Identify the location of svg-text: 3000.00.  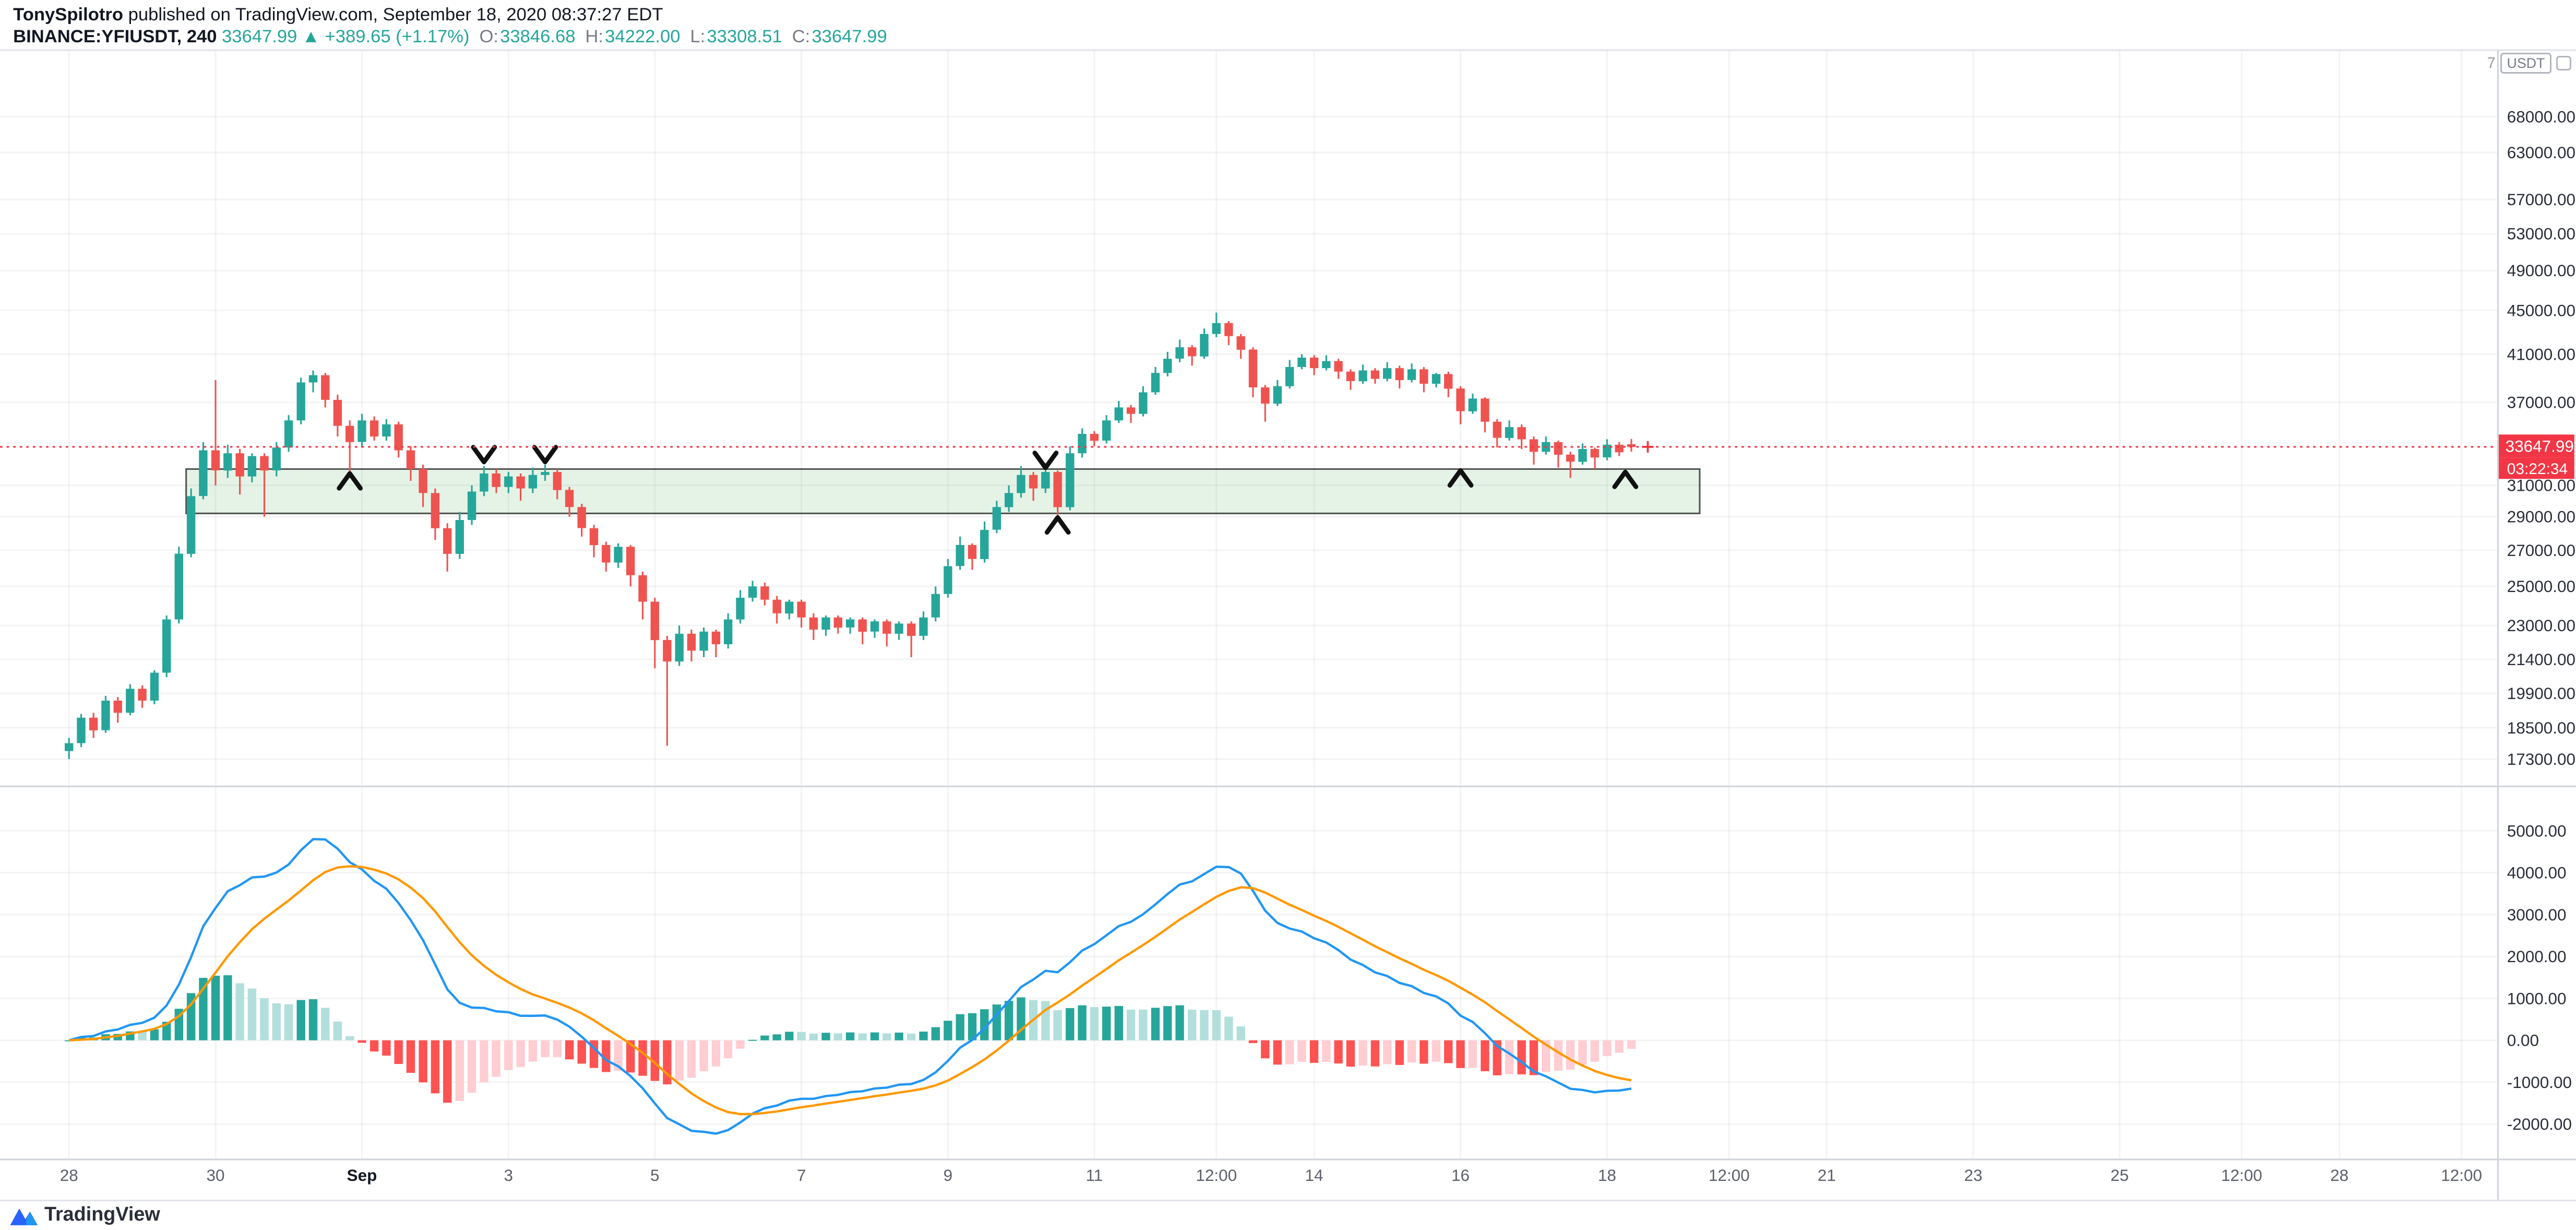
(2537, 915).